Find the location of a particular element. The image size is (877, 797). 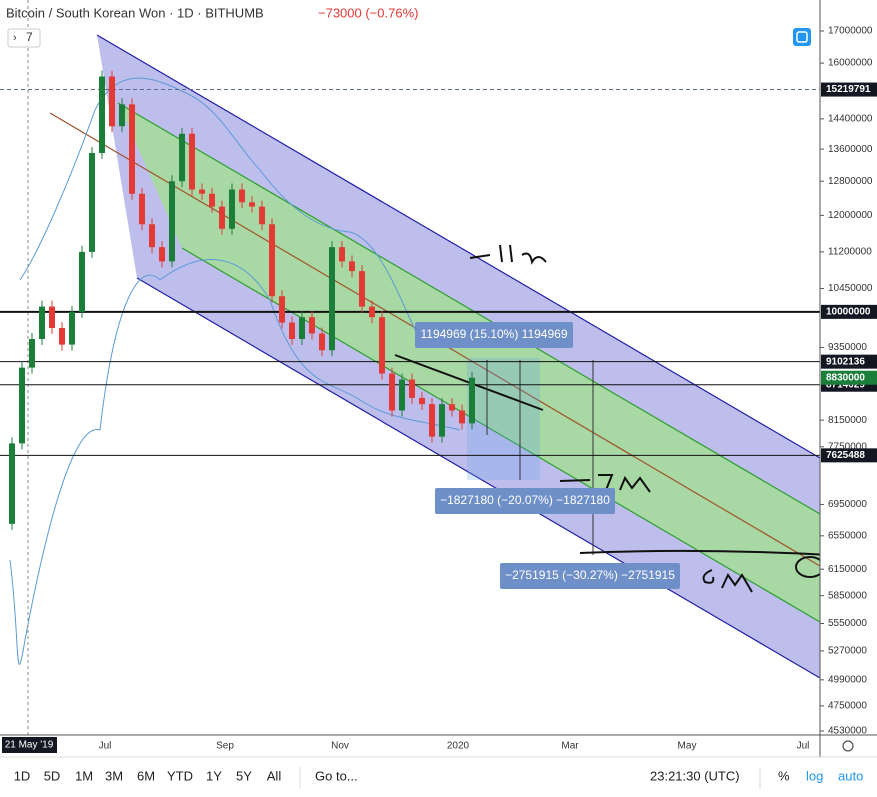

auto-toggle: auto is located at coordinates (850, 775).